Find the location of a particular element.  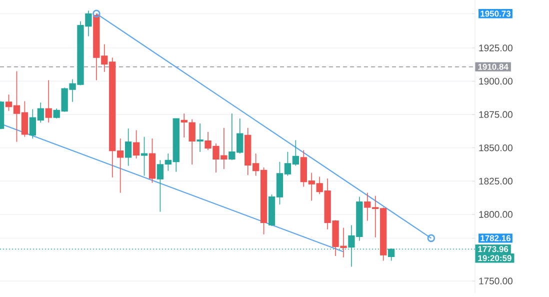

y-tick-label: 1750.00 is located at coordinates (495, 281).